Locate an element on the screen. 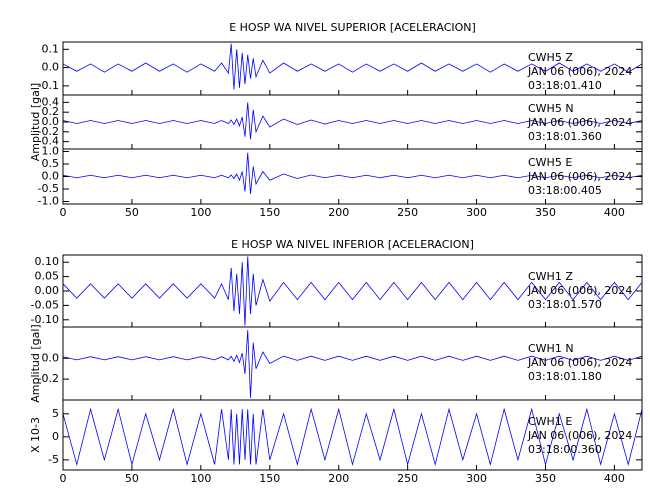  station-annotation: CWH5 Z is located at coordinates (550, 57).